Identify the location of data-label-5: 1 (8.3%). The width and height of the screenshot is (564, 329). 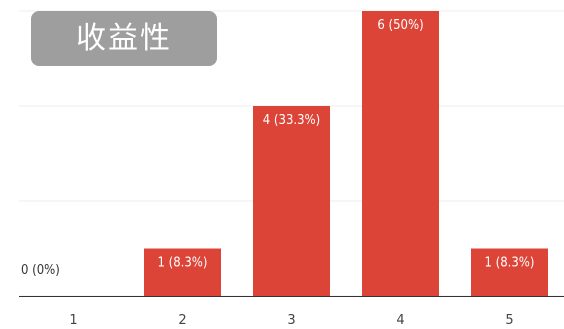
(510, 263).